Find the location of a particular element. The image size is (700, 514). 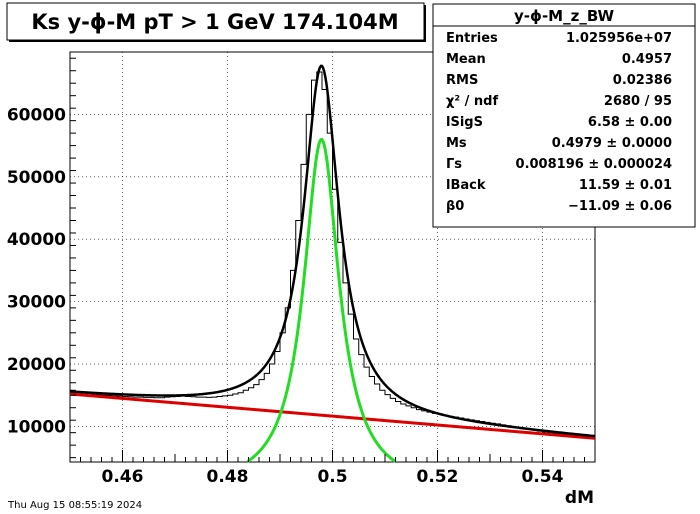

chart-title: Ks y-ϕ-M pT > 1 GeV 174.104M is located at coordinates (214, 22).